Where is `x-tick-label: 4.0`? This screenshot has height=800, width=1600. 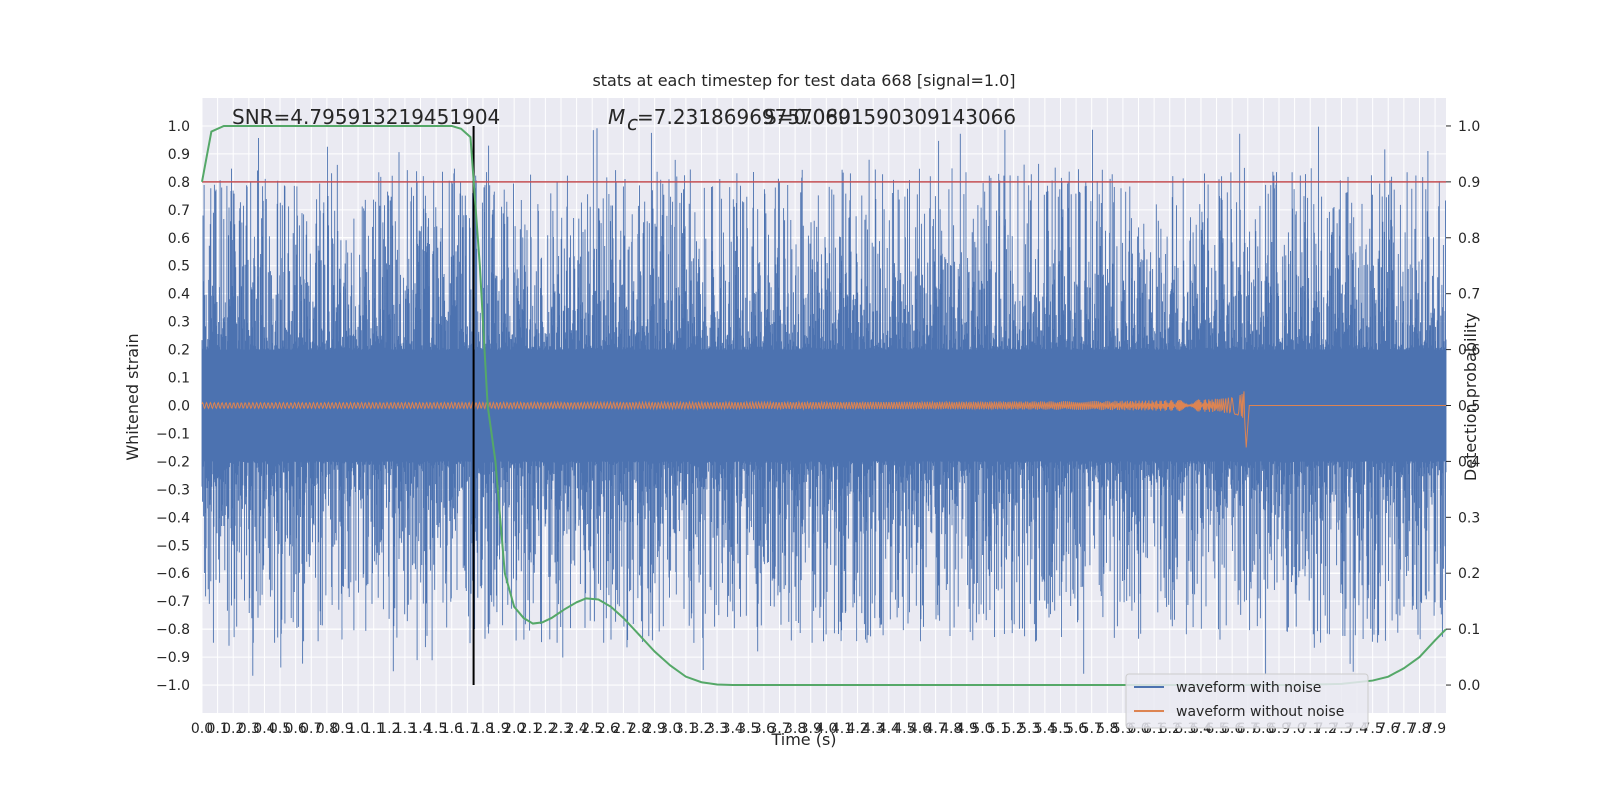
x-tick-label: 4.0 is located at coordinates (826, 729).